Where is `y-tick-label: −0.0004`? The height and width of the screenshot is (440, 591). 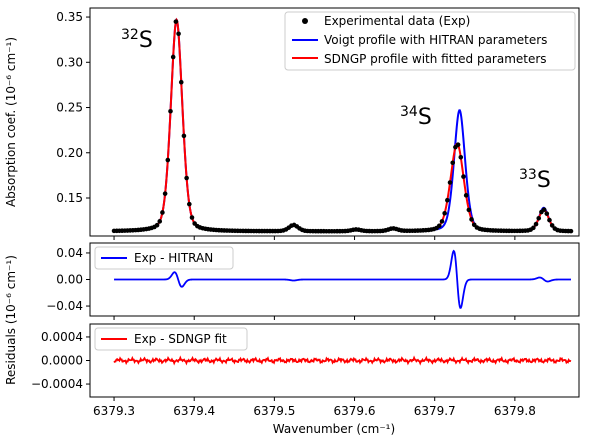
y-tick-label: −0.0004 is located at coordinates (57, 384).